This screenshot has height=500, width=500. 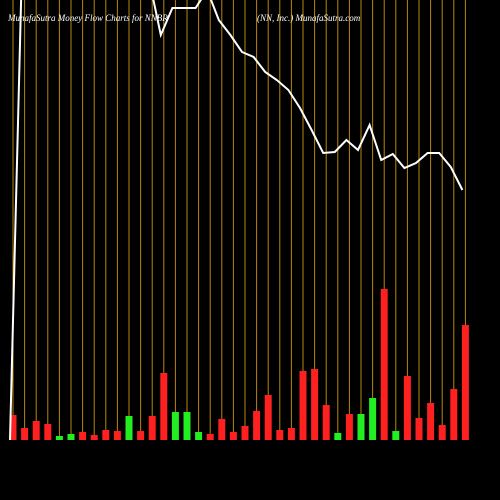 What do you see at coordinates (87, 18) in the screenshot?
I see `chart-title: MunafaSutra Money Flow Charts for NNBR` at bounding box center [87, 18].